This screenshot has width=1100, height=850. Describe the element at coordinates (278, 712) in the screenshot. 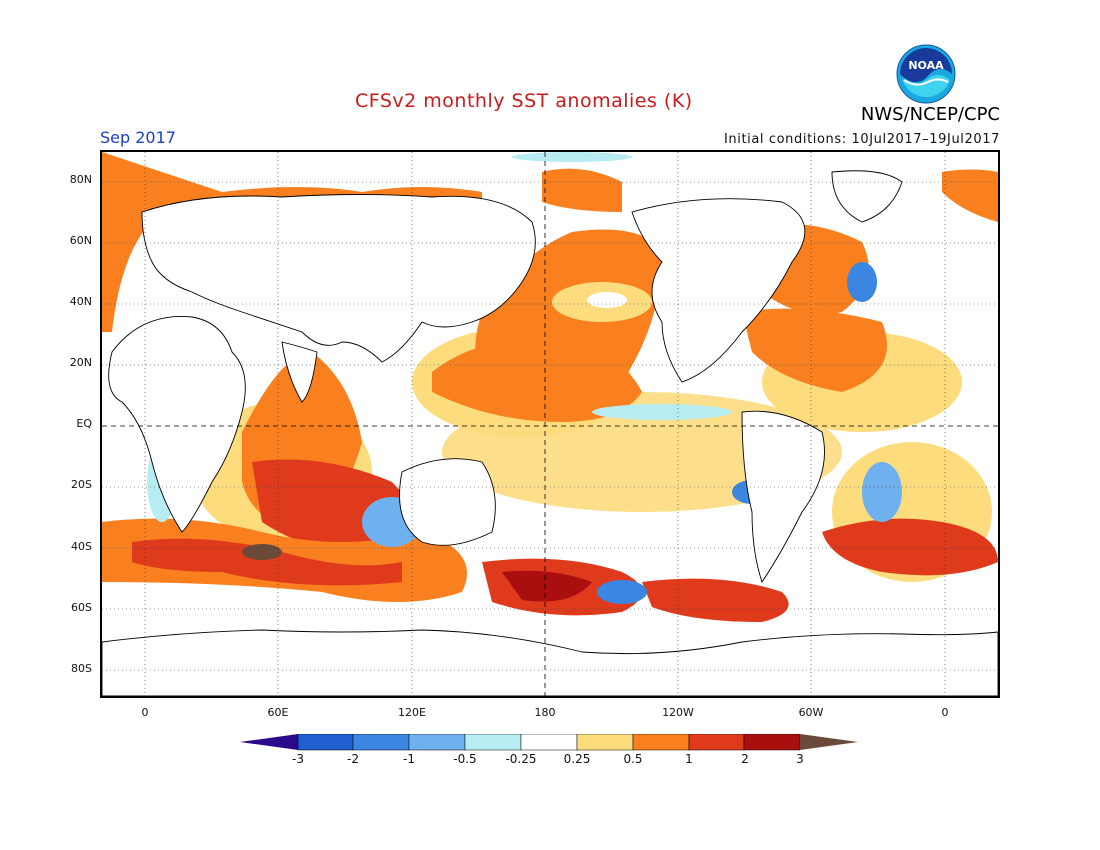

I see `lon-label-60e: 60E` at that location.